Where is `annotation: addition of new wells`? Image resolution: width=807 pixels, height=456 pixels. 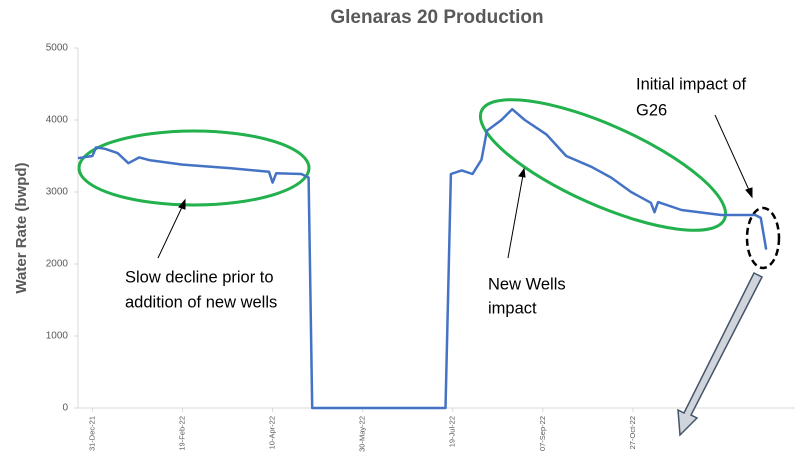
annotation: addition of new wells is located at coordinates (201, 302).